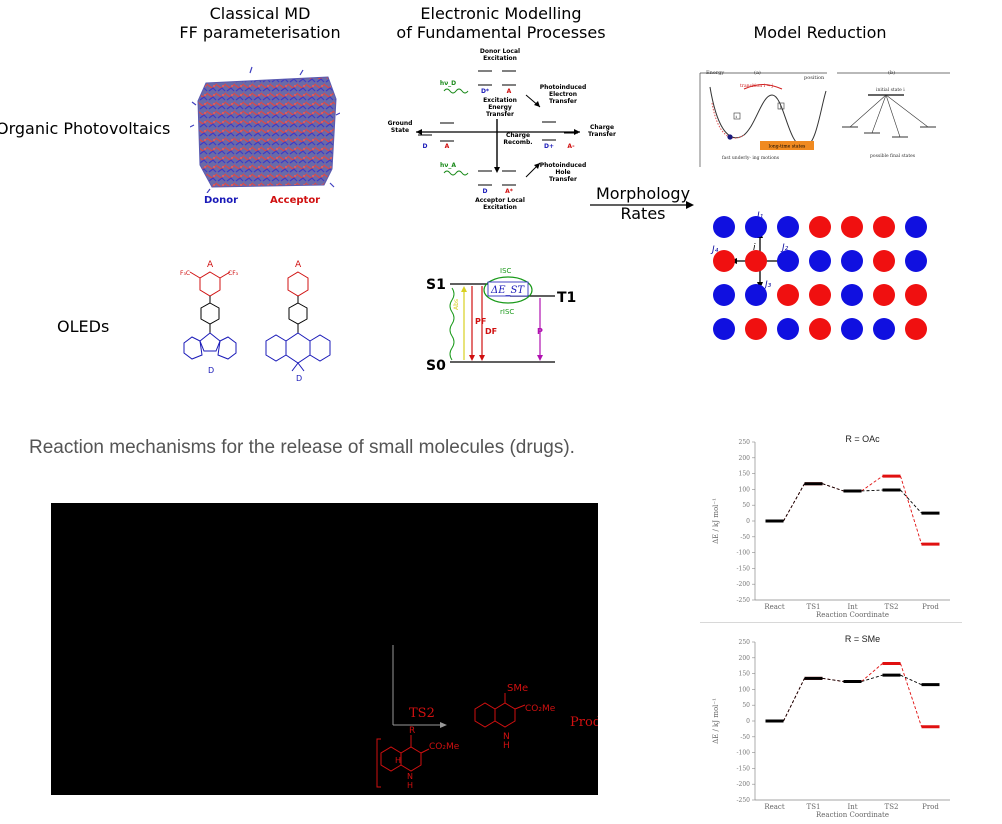  What do you see at coordinates (748, 721) in the screenshot?
I see `chart-y-tick-label: 0` at bounding box center [748, 721].